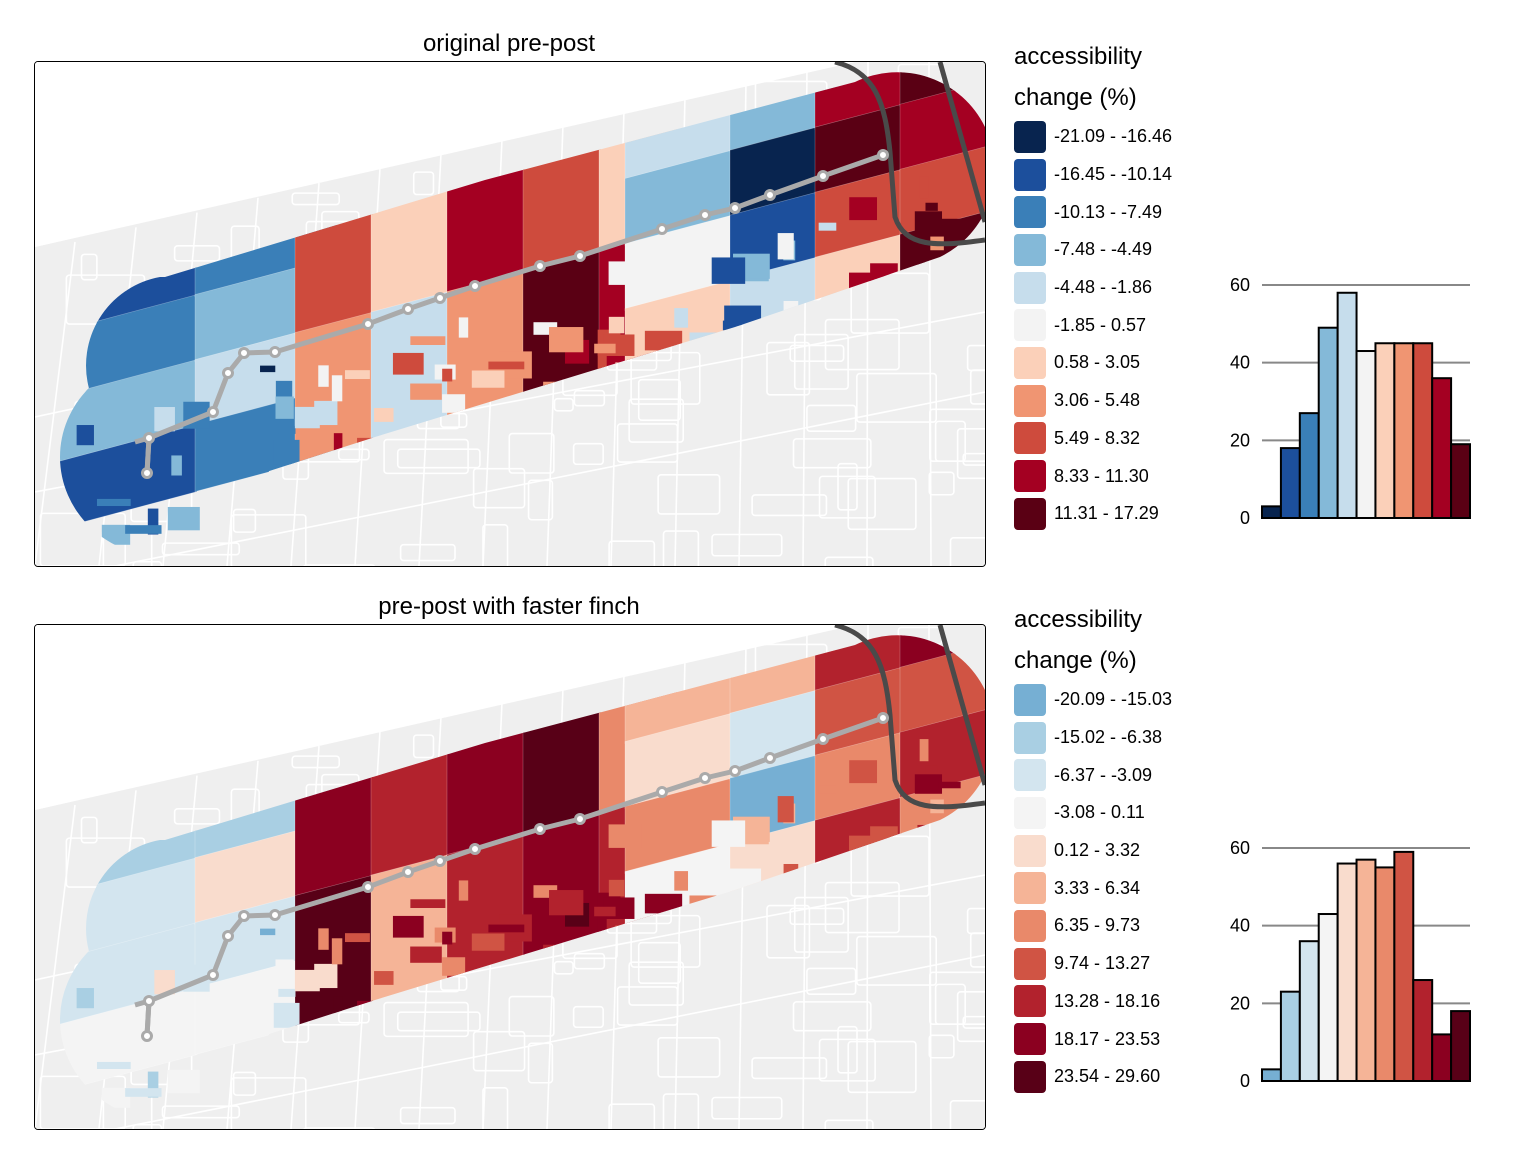 The height and width of the screenshot is (1152, 1536). Describe the element at coordinates (1107, 1000) in the screenshot. I see `legend-label: 13.28 - 18.16` at that location.